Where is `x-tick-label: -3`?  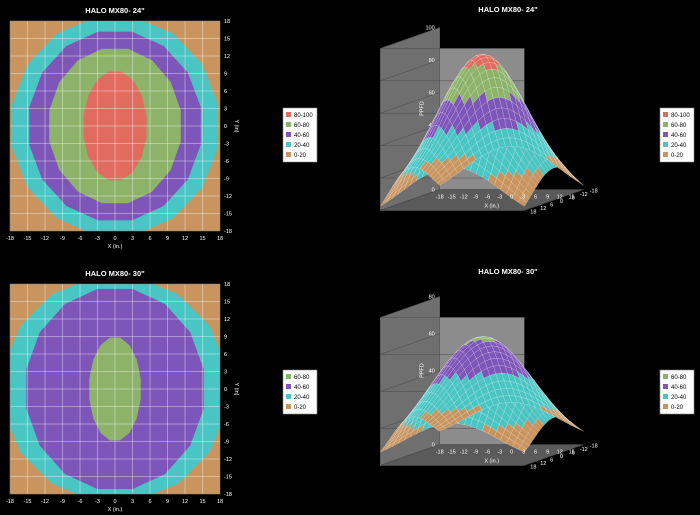 x-tick-label: -3 is located at coordinates (499, 198).